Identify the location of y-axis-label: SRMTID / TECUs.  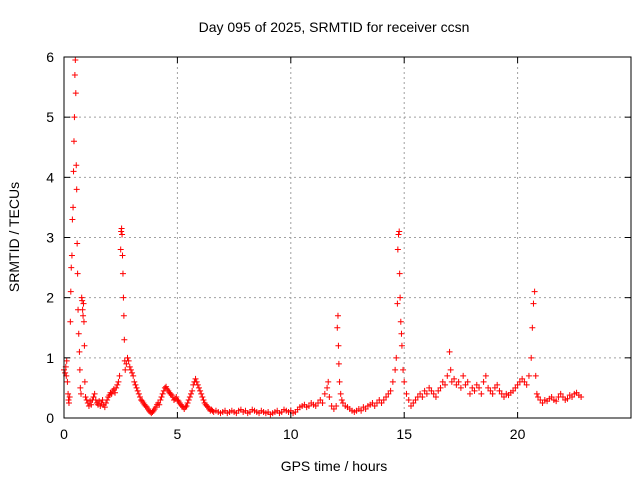
(14, 237).